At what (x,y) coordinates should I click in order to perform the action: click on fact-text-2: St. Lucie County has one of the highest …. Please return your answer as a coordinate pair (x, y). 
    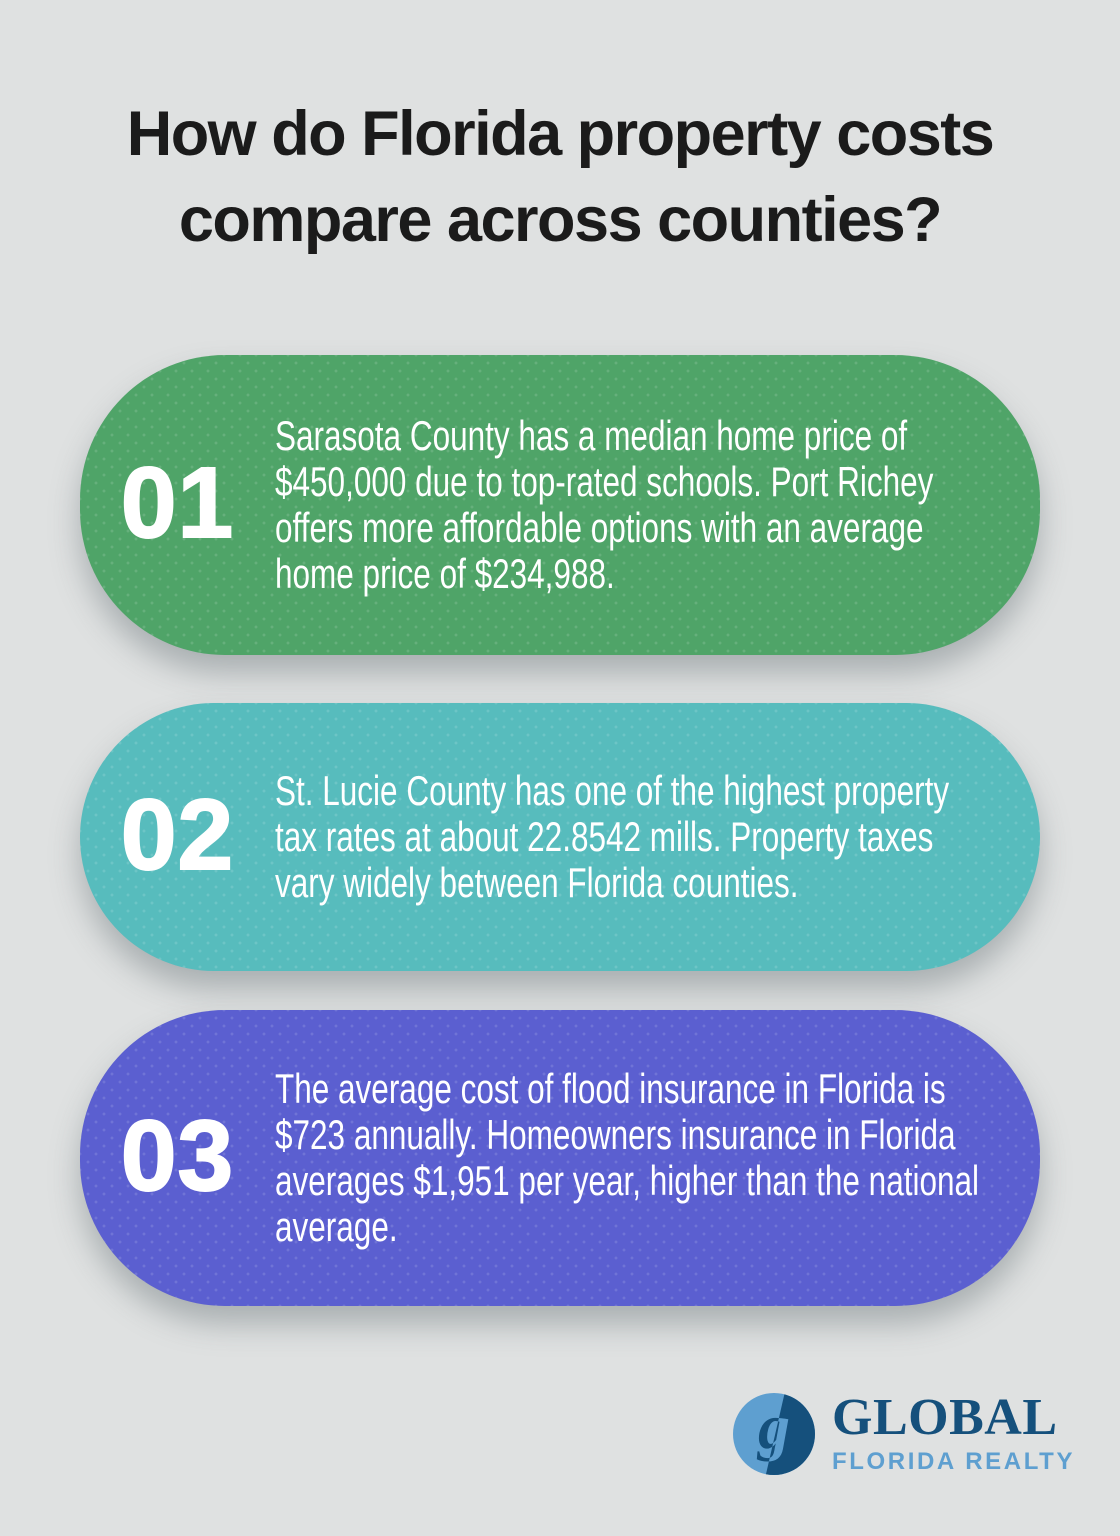
    Looking at the image, I should click on (612, 836).